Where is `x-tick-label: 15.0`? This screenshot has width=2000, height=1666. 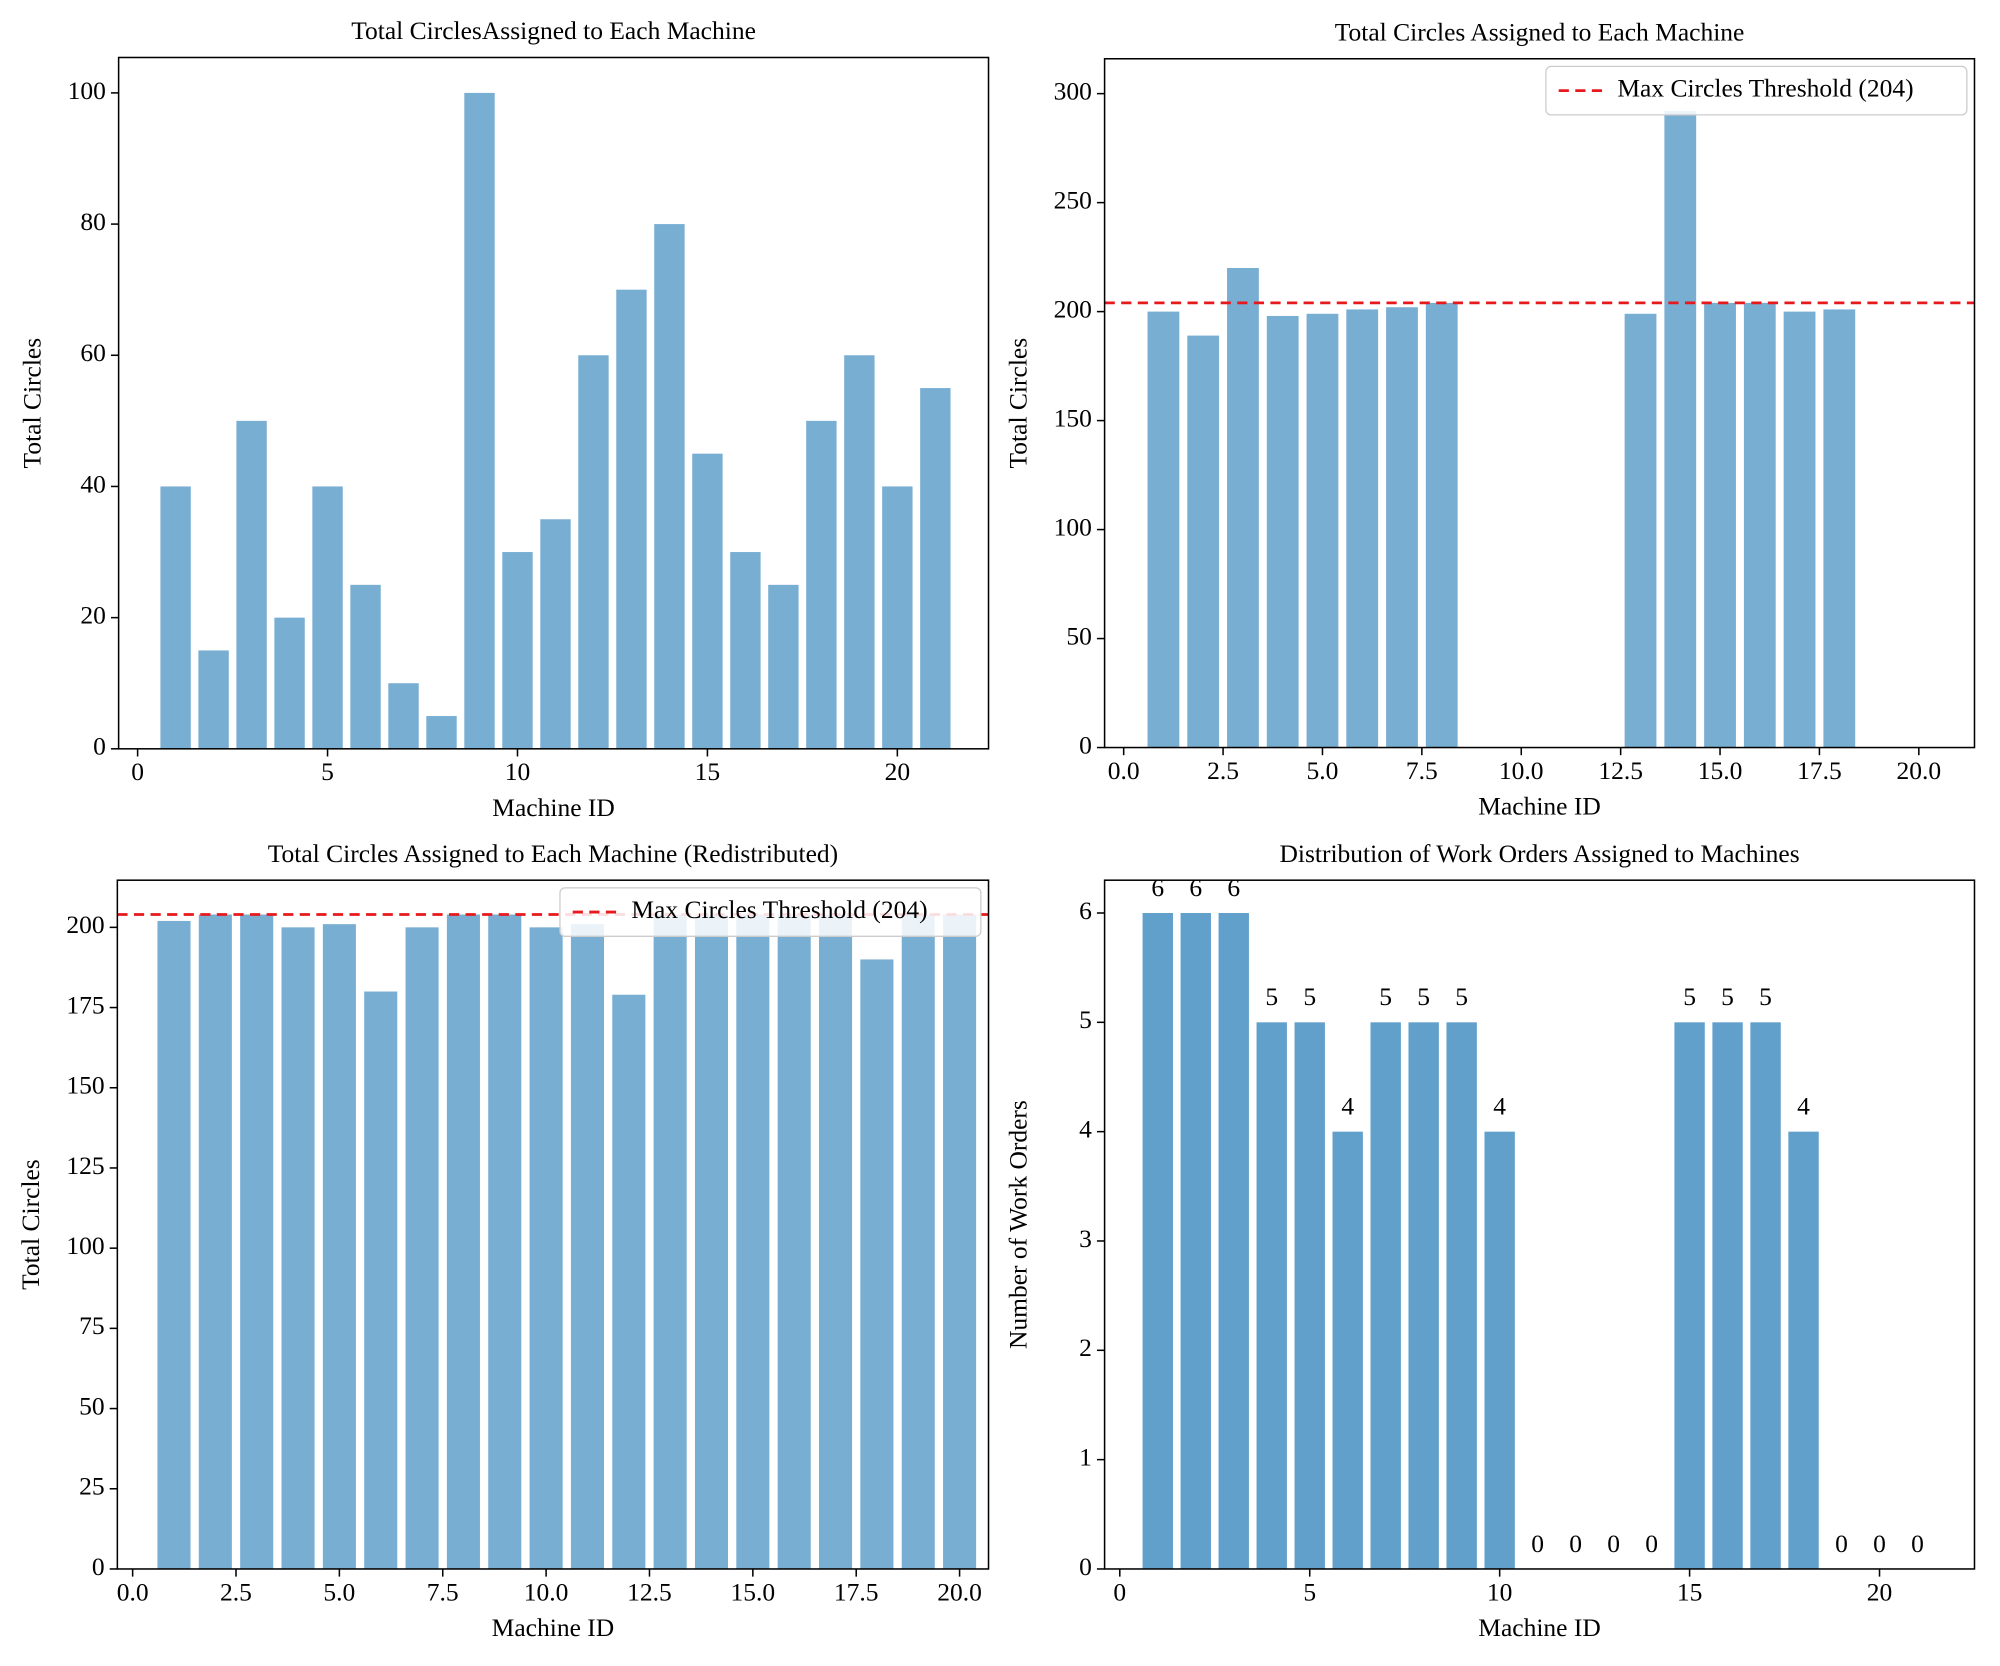
x-tick-label: 15.0 is located at coordinates (1720, 770).